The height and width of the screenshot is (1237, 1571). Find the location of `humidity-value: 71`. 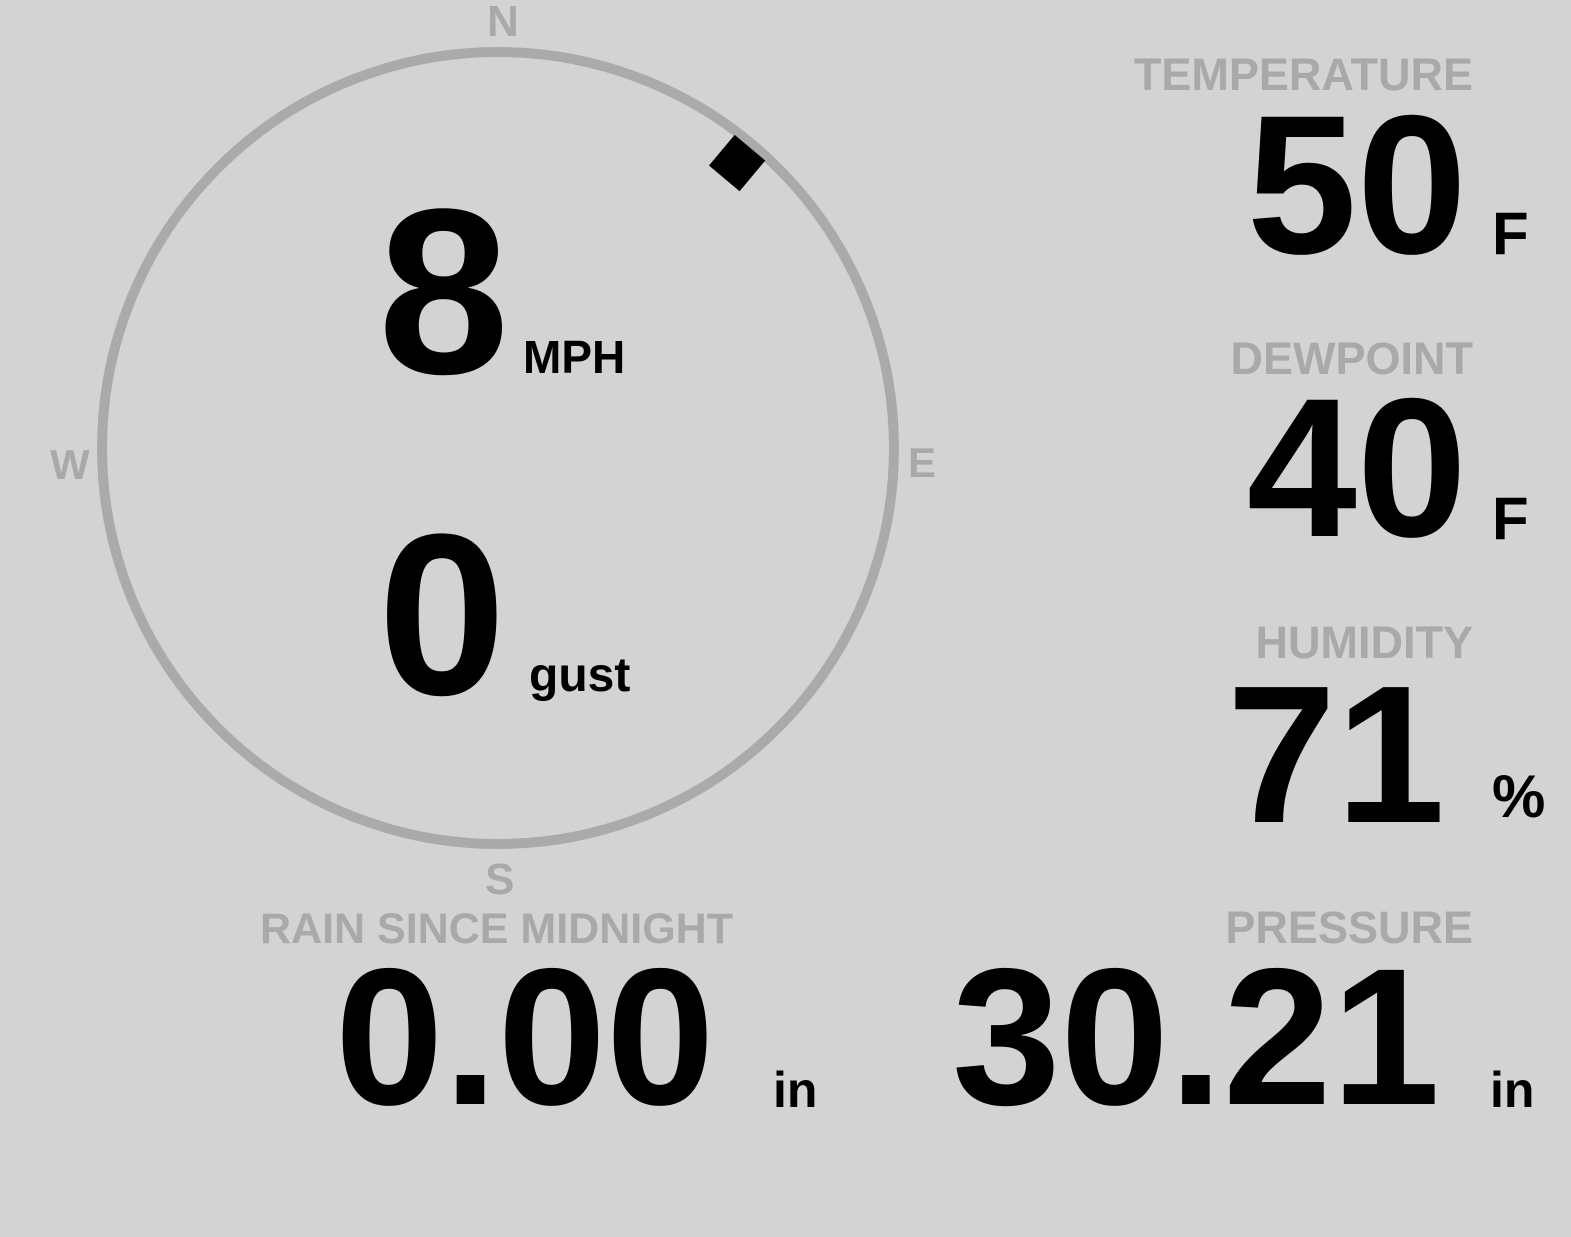

humidity-value: 71 is located at coordinates (1335, 754).